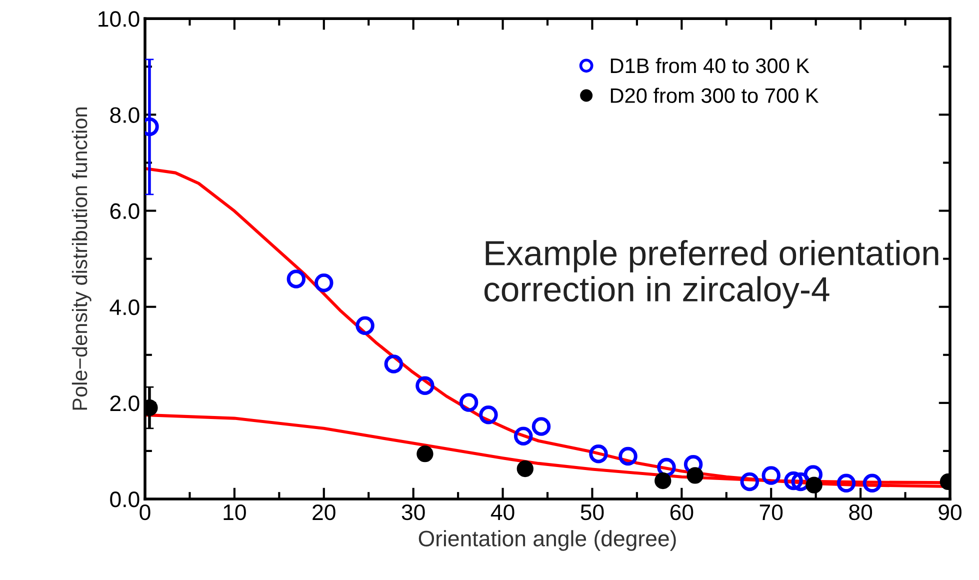 The image size is (979, 580). Describe the element at coordinates (771, 512) in the screenshot. I see `x-tick-label: 70` at that location.